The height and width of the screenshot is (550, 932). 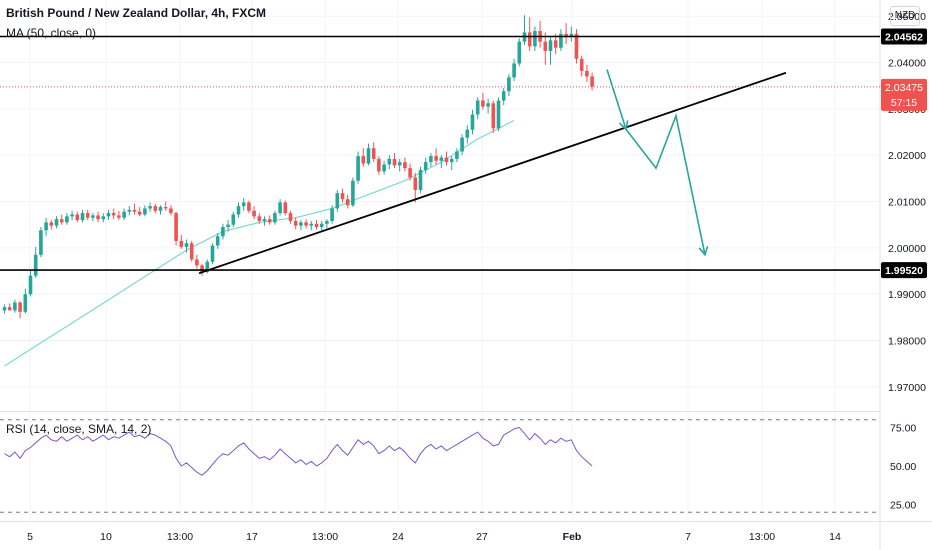 I want to click on ma-legend: MA (50, close, 0), so click(x=51, y=33).